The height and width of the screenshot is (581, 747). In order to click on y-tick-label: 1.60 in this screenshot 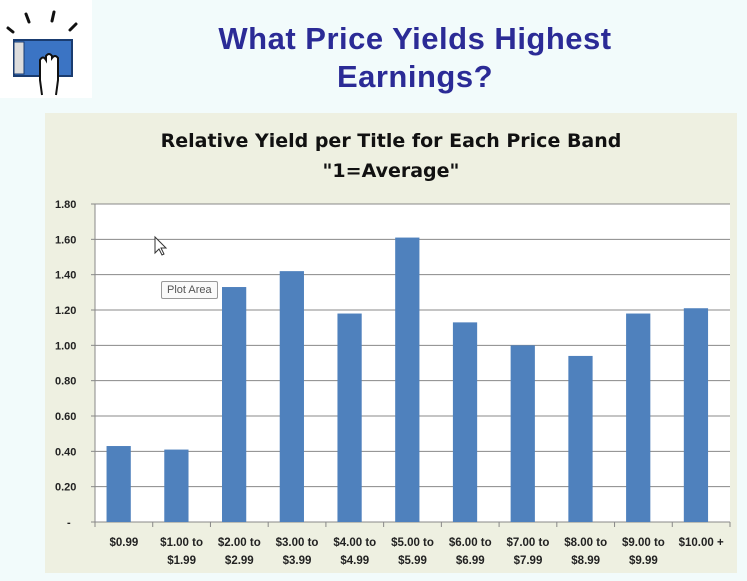, I will do `click(65, 240)`.